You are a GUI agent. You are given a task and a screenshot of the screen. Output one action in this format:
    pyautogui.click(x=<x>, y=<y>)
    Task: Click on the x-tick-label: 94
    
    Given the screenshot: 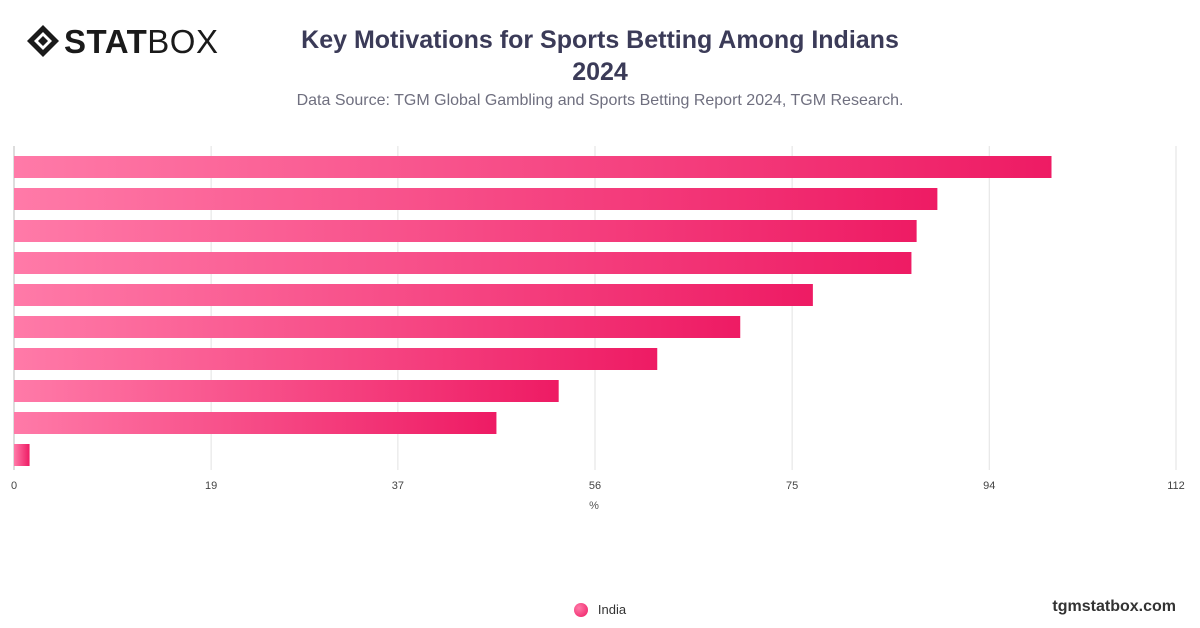 What is the action you would take?
    pyautogui.click(x=989, y=486)
    